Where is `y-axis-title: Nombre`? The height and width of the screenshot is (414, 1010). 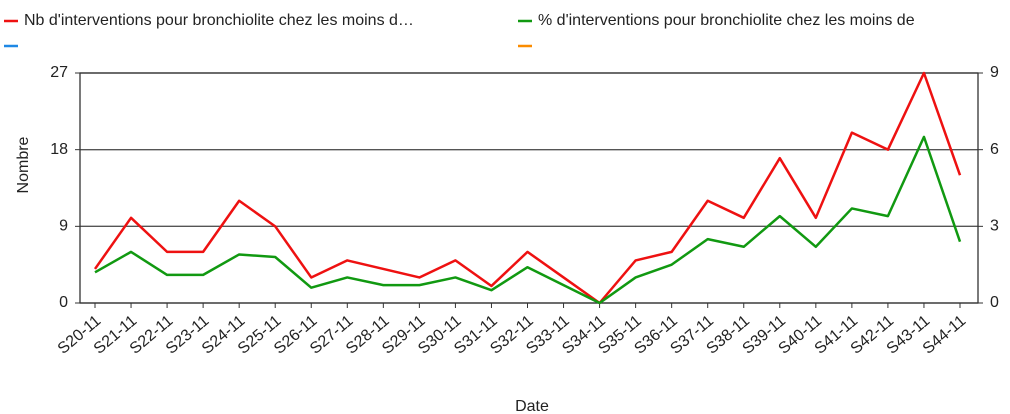
y-axis-title: Nombre is located at coordinates (23, 164).